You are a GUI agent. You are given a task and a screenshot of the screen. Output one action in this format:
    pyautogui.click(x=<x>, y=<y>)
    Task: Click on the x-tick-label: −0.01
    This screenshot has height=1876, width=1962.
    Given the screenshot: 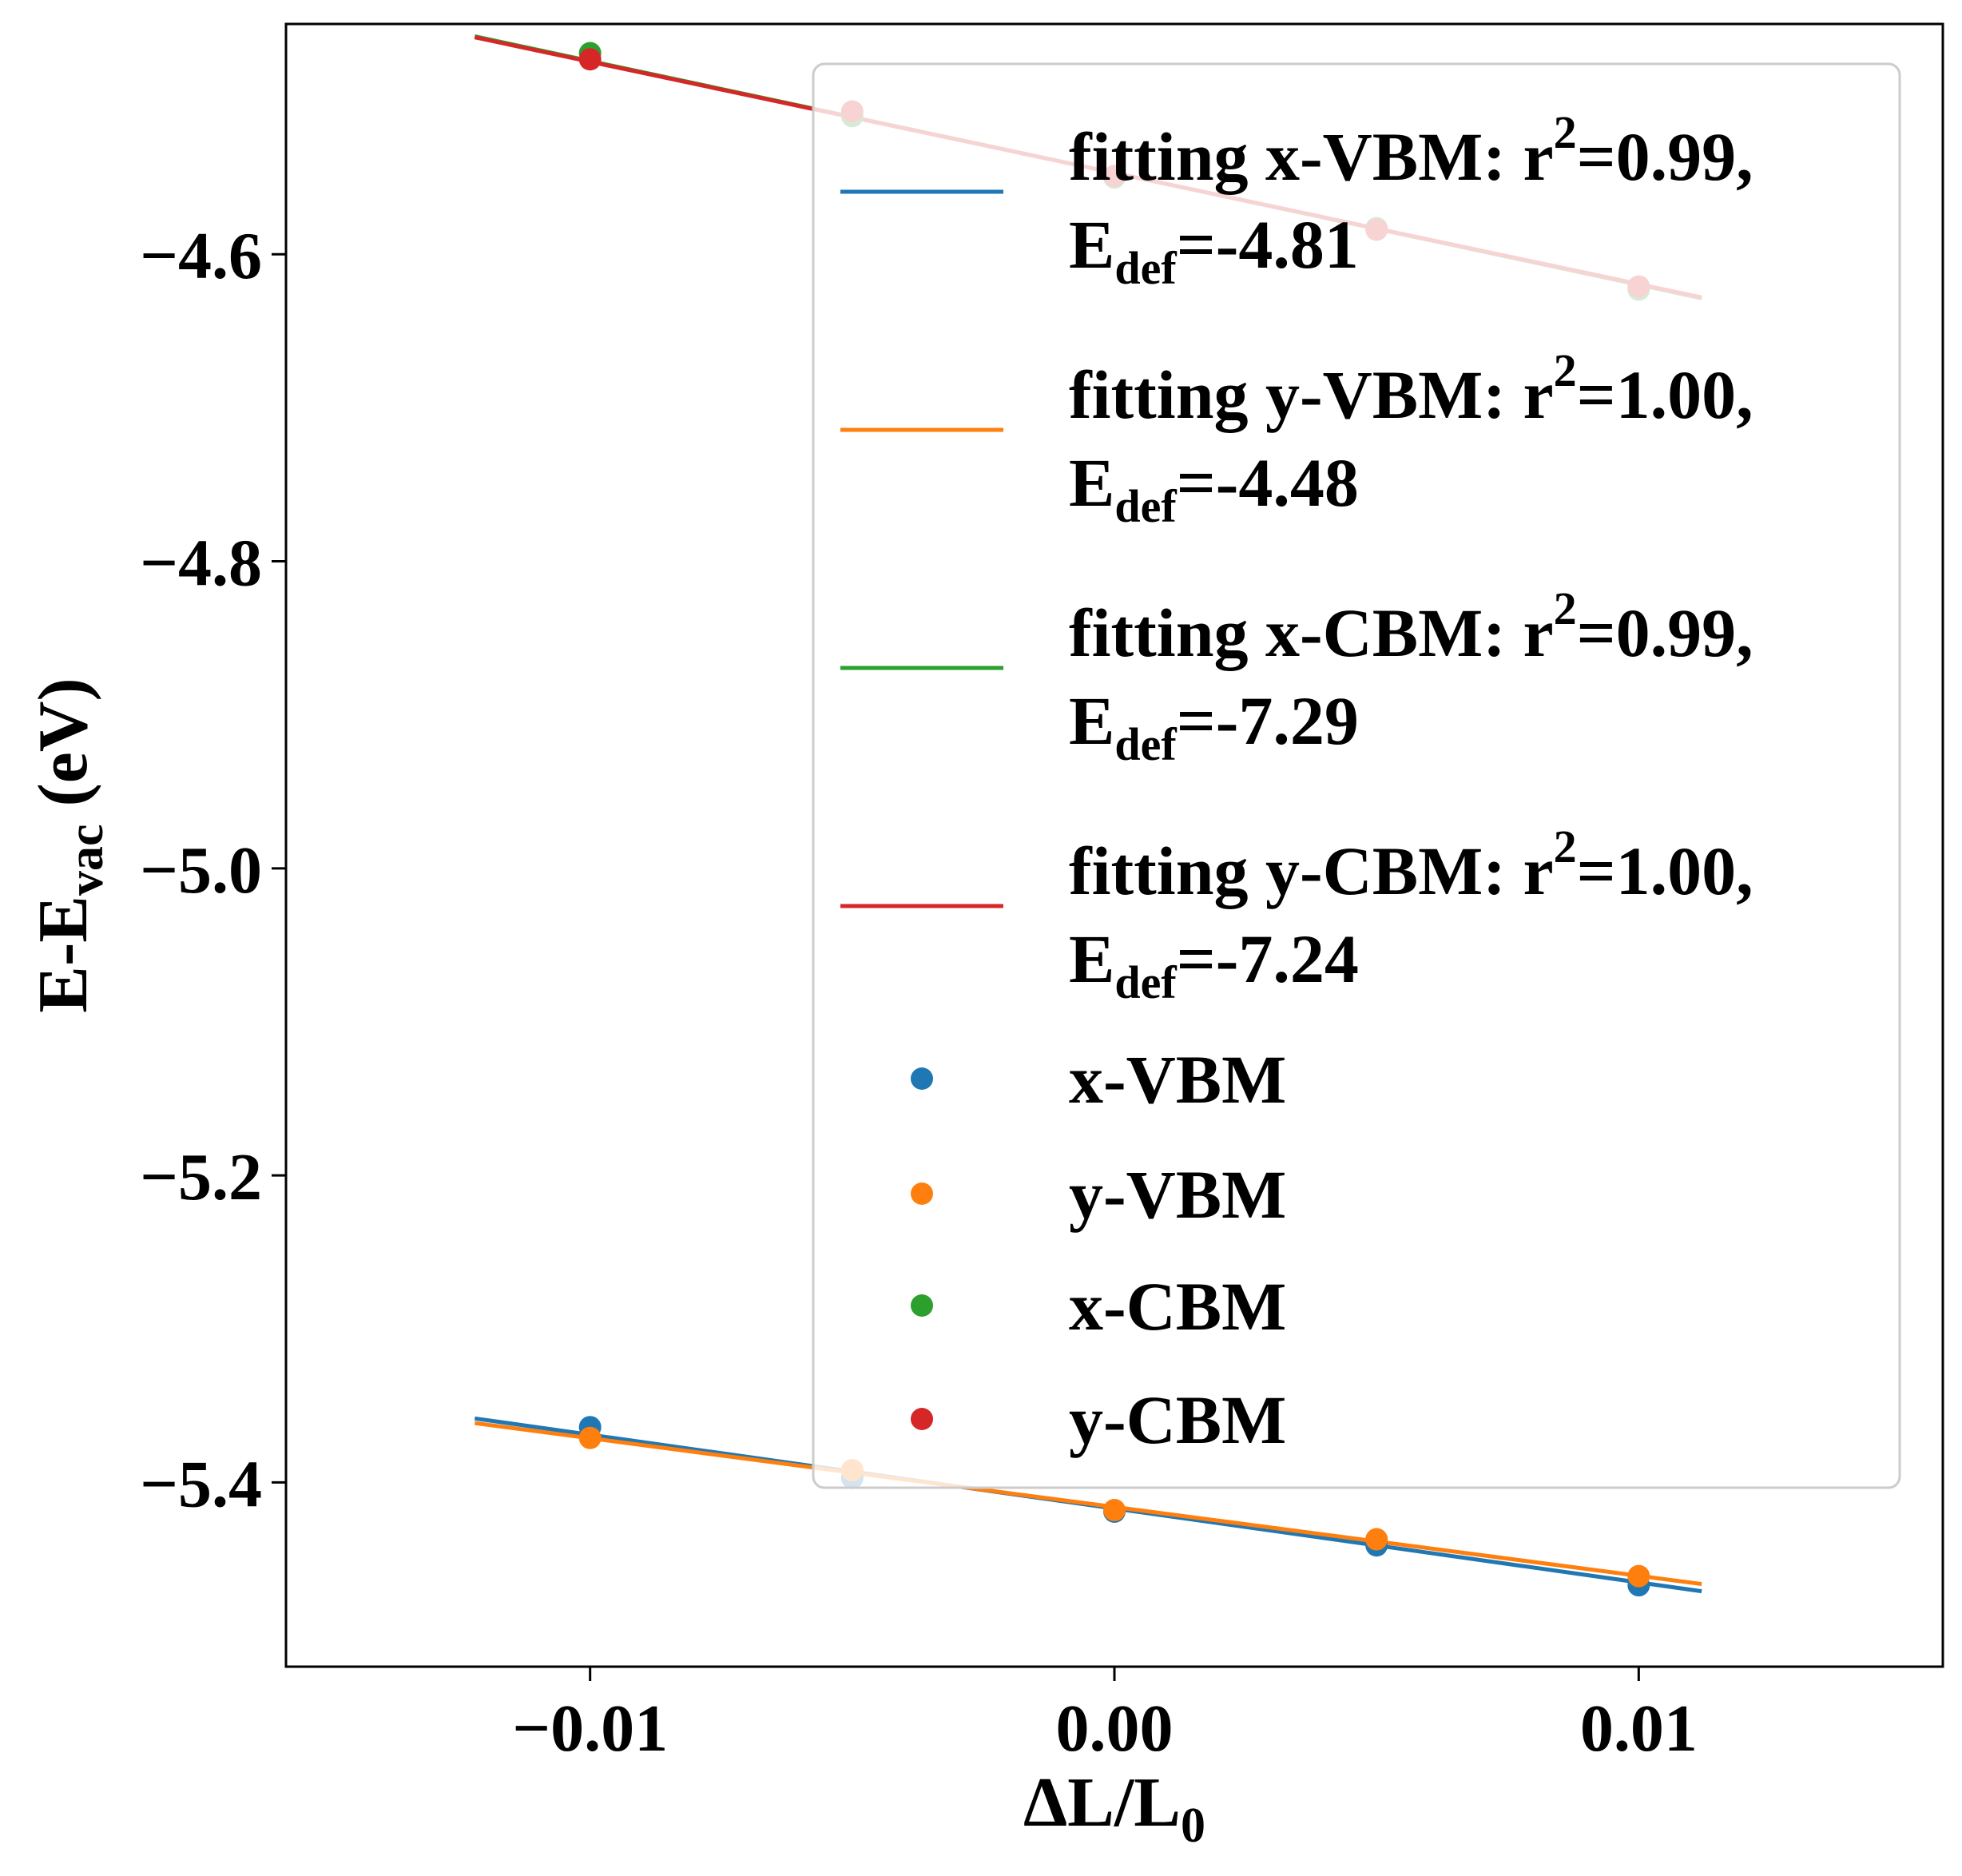 What is the action you would take?
    pyautogui.click(x=590, y=1728)
    